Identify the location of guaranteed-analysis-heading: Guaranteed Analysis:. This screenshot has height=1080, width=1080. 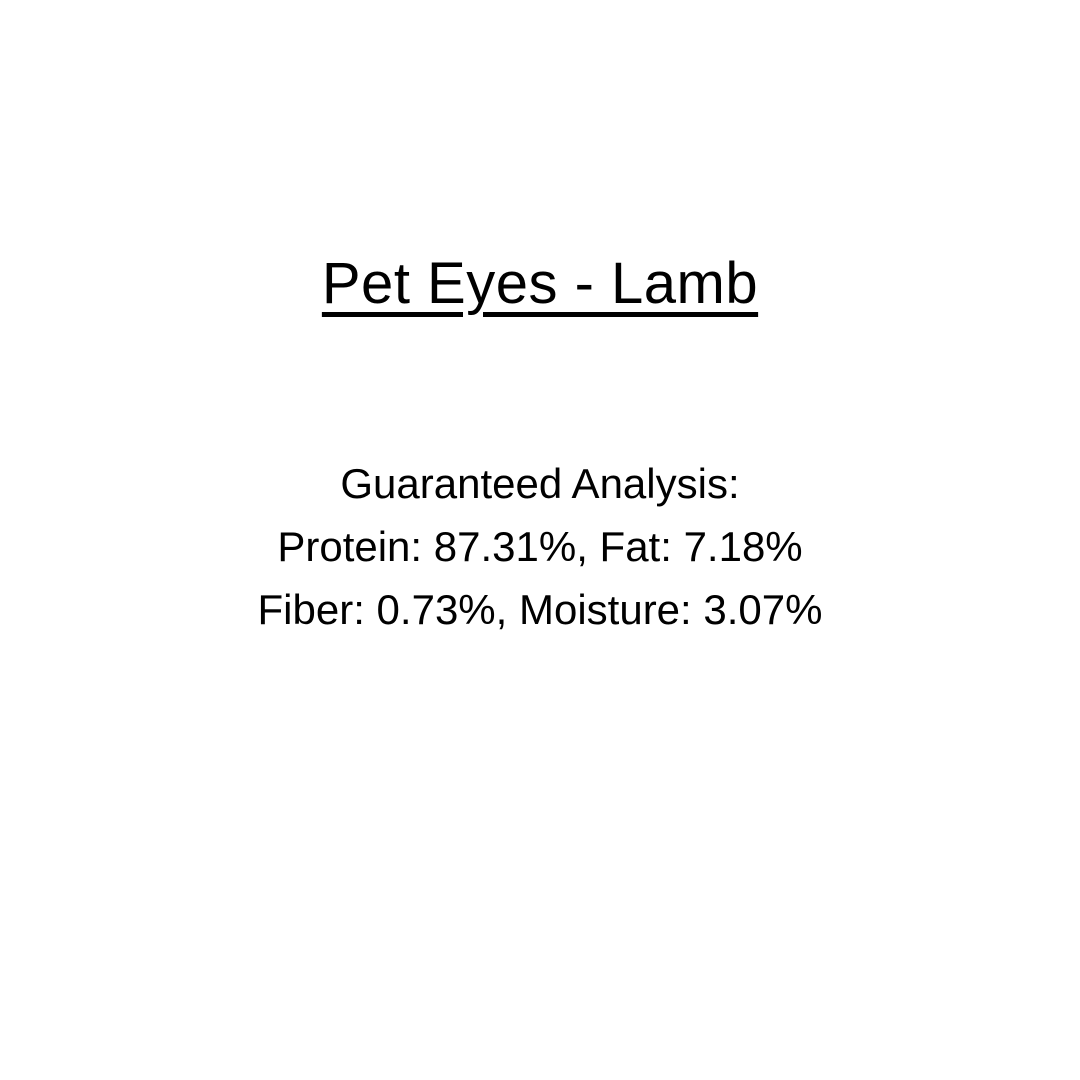
(540, 483).